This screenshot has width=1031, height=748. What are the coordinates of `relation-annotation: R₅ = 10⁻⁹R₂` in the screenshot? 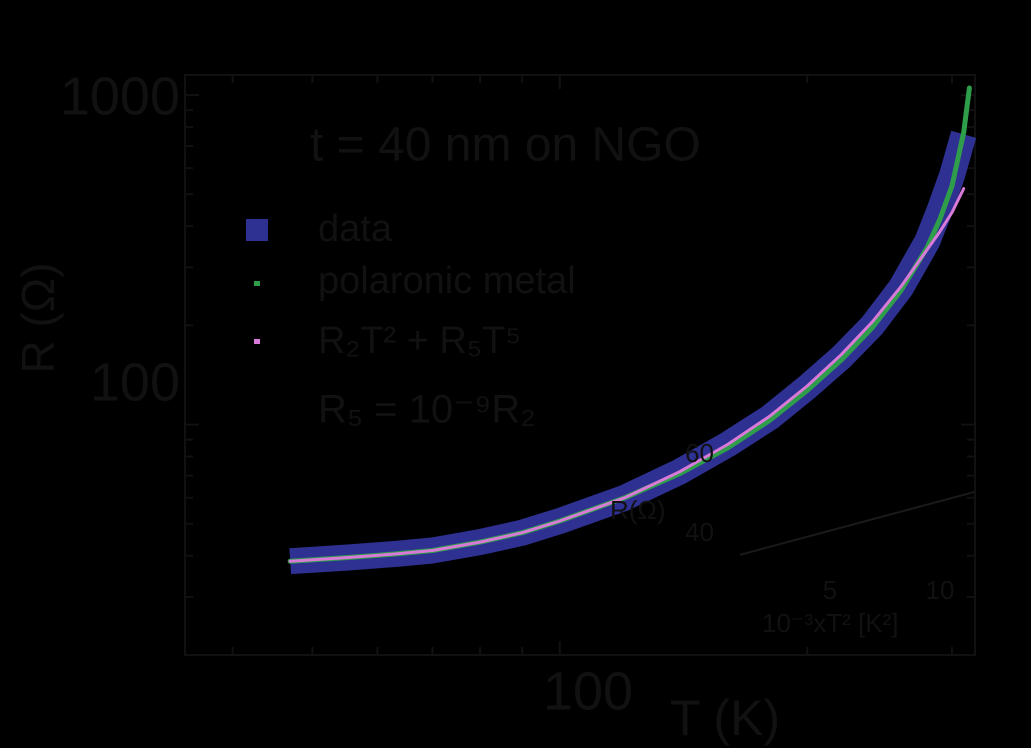 It's located at (427, 410).